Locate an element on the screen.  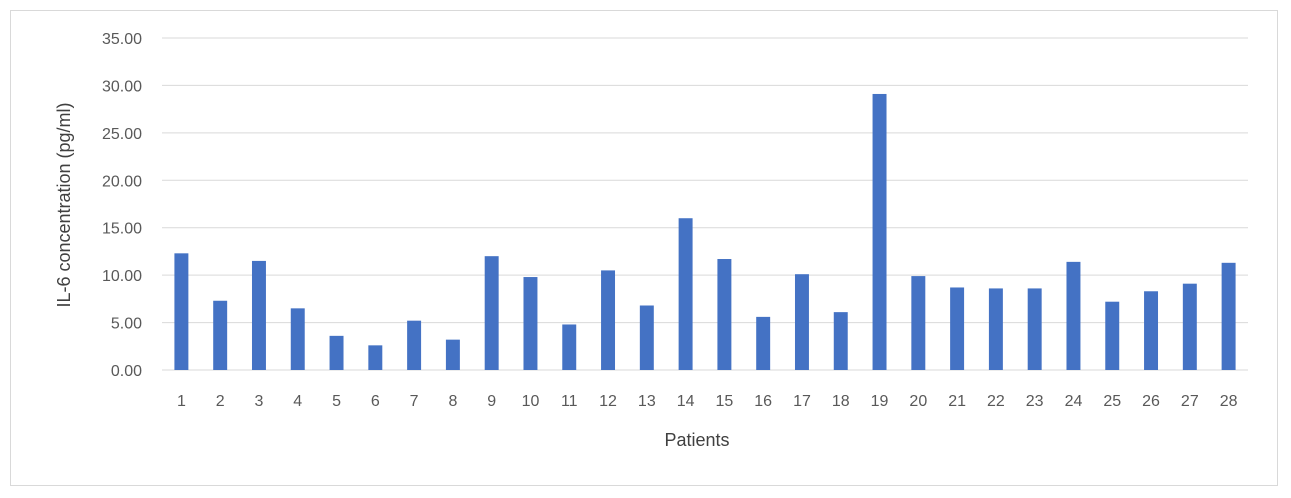
y-tick-label: 20.00 is located at coordinates (122, 181).